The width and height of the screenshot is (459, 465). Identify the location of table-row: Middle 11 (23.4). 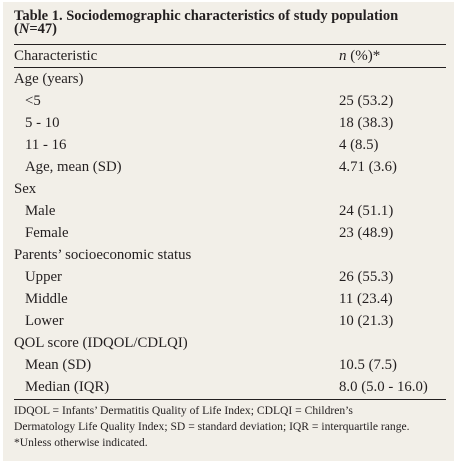
(230, 299).